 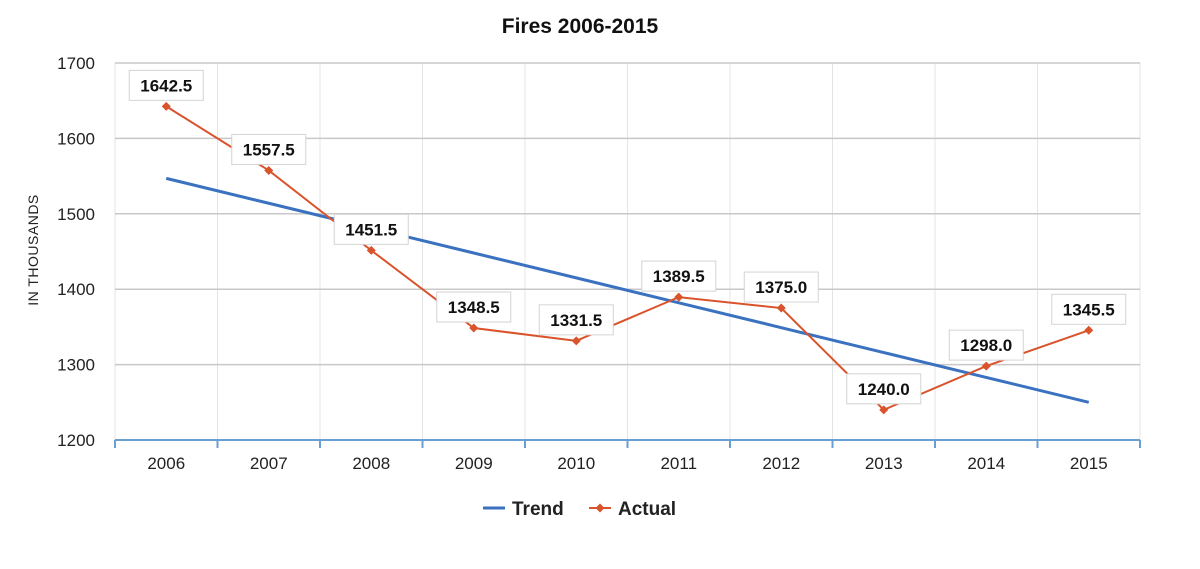 I want to click on y-tick-label: 1700, so click(x=76, y=63).